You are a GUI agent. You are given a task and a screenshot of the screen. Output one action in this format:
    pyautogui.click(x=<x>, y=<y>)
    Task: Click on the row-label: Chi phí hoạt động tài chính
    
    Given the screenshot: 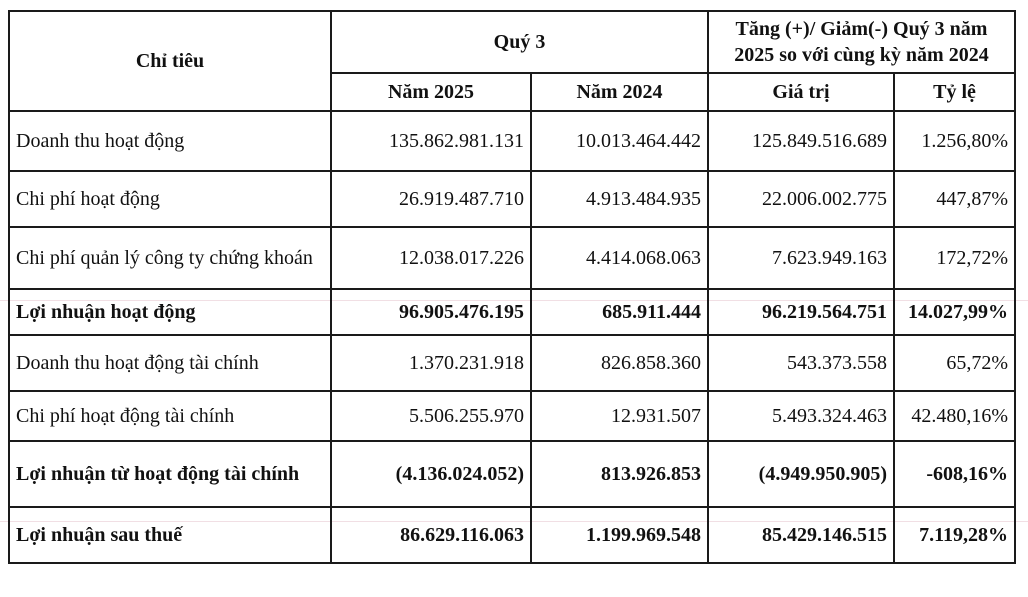 What is the action you would take?
    pyautogui.click(x=170, y=416)
    